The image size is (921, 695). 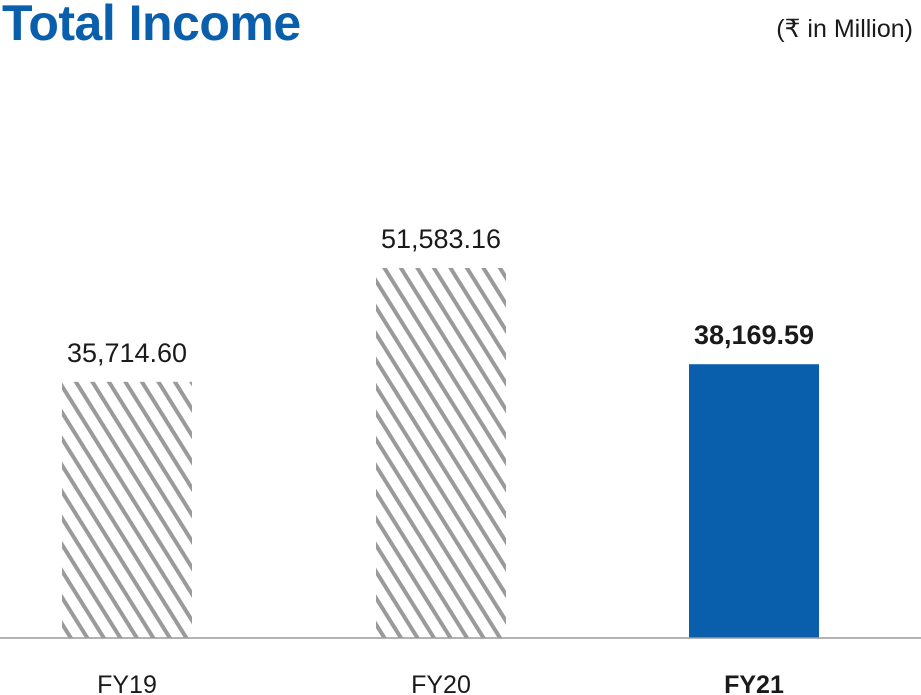 I want to click on bar-fy19, so click(x=127, y=509).